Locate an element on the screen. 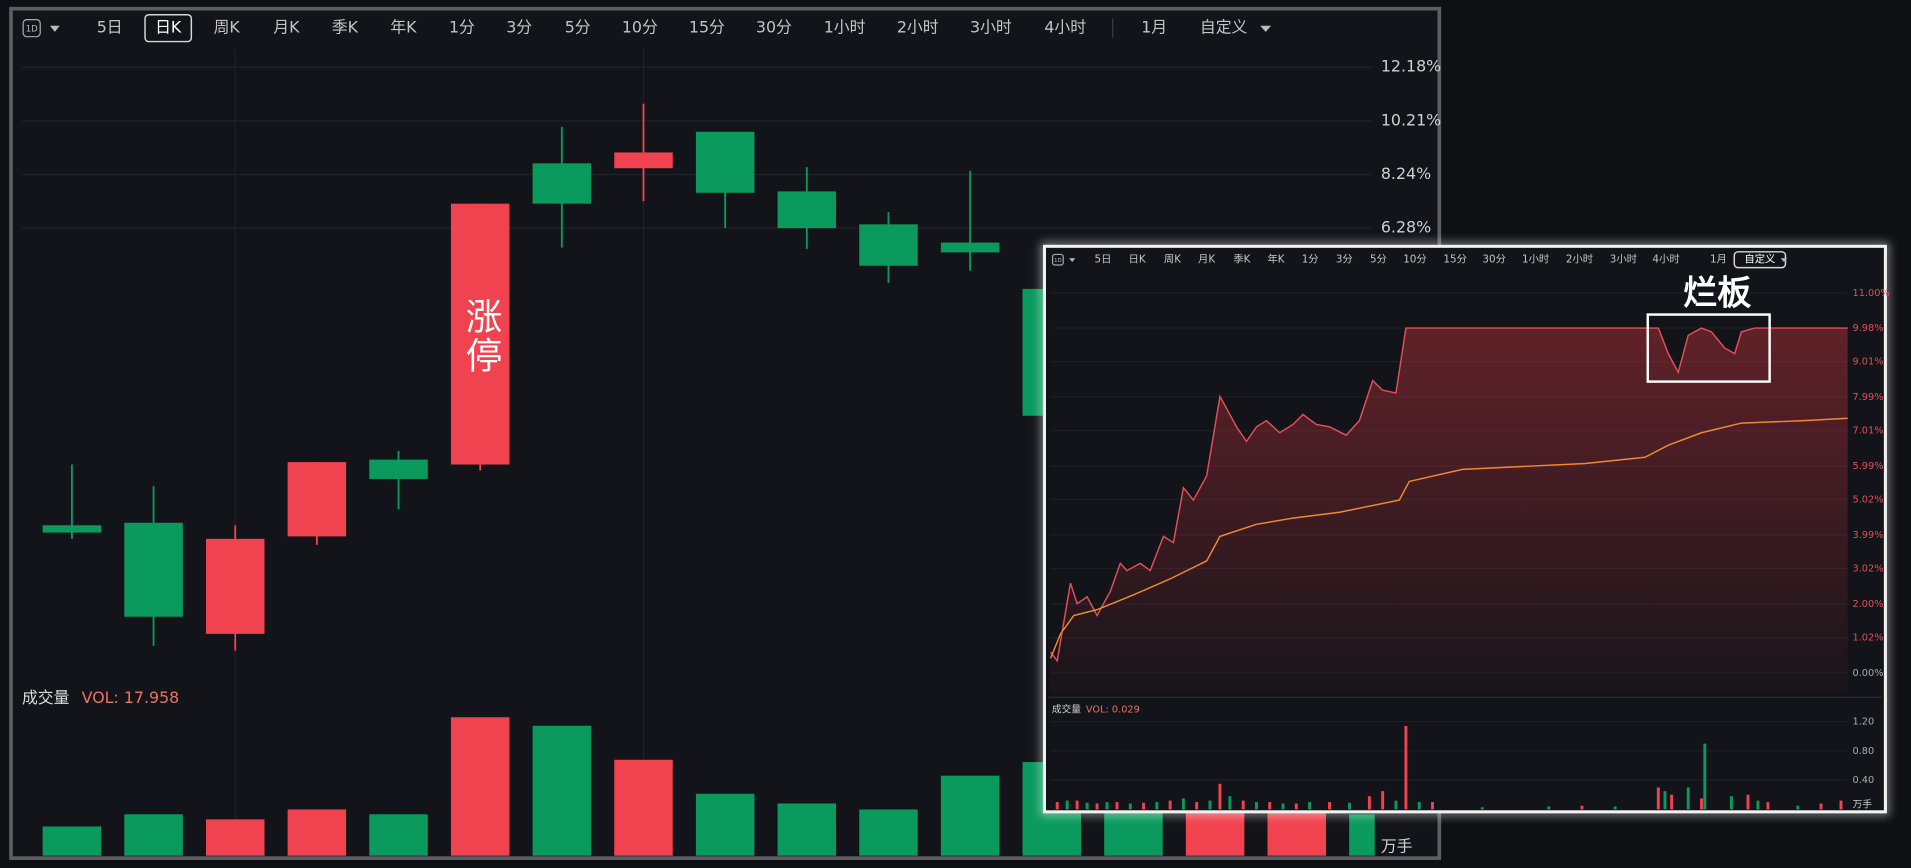 This screenshot has height=868, width=1911. y-tick-label: 7.01% is located at coordinates (1868, 431).